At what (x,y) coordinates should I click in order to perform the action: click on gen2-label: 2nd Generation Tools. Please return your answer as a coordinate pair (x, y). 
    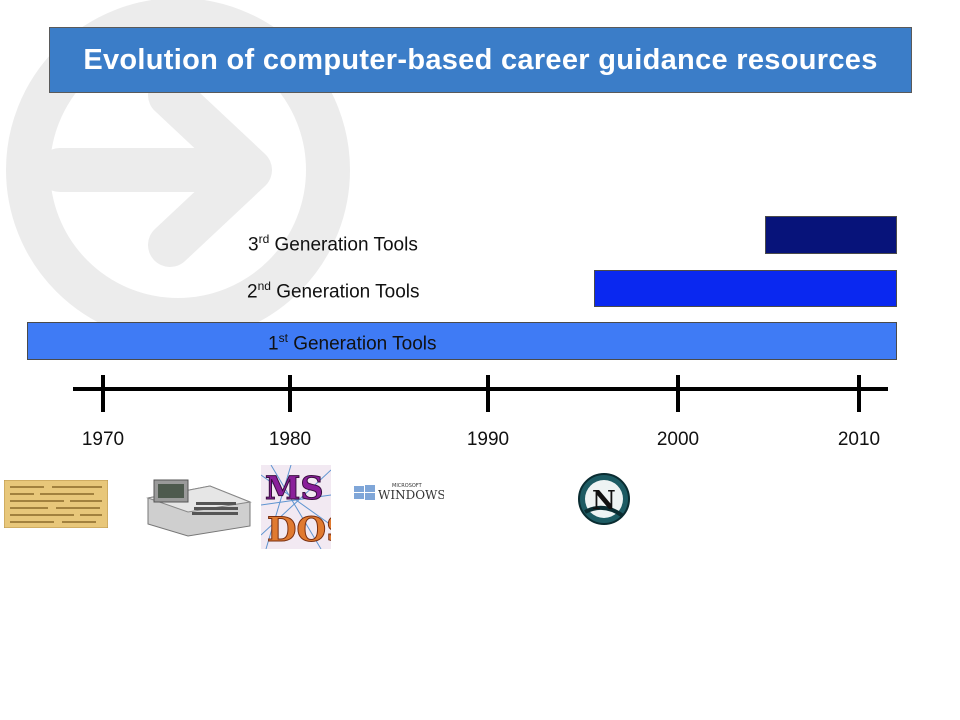
    Looking at the image, I should click on (333, 291).